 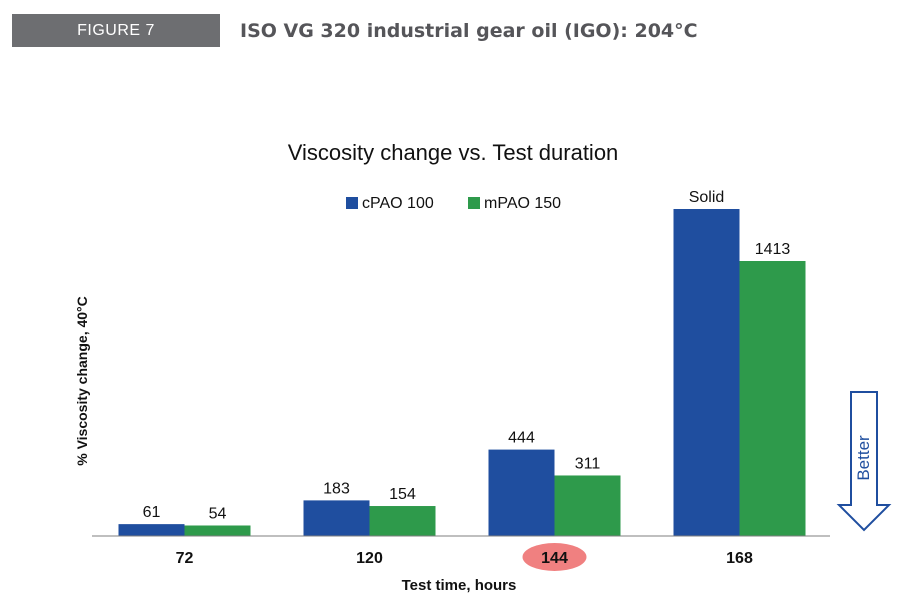 What do you see at coordinates (588, 463) in the screenshot?
I see `data-label-mpao-150-144: 311` at bounding box center [588, 463].